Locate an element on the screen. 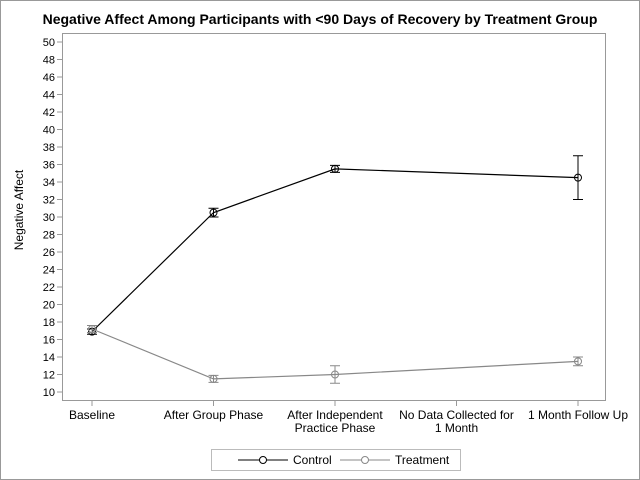 Image resolution: width=640 pixels, height=480 pixels. y-tick-label: 18 is located at coordinates (49, 323).